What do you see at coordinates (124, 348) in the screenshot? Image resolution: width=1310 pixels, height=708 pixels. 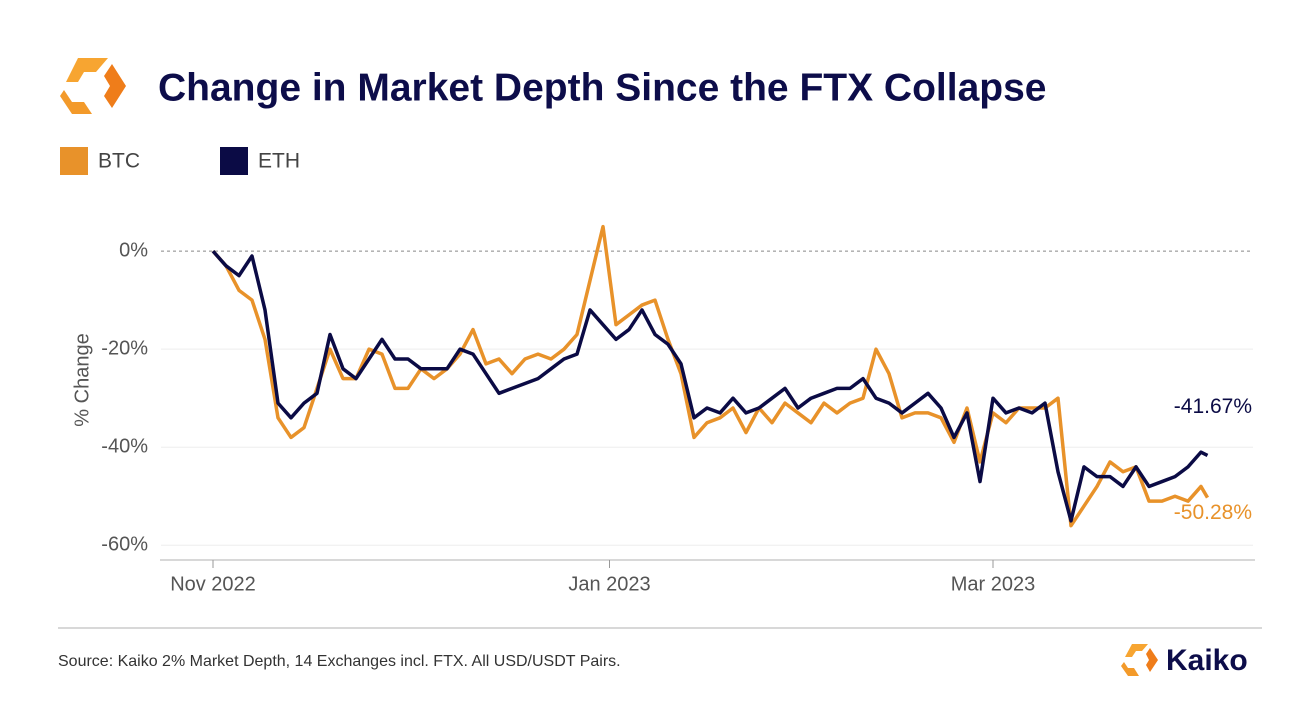 I see `y-tick-label: -20%` at bounding box center [124, 348].